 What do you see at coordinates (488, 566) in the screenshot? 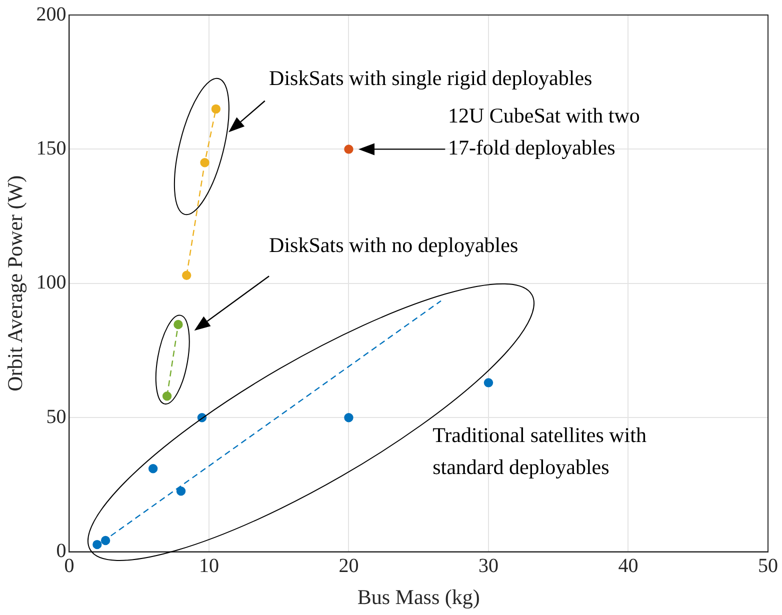
I see `x-tick-label: 30` at bounding box center [488, 566].